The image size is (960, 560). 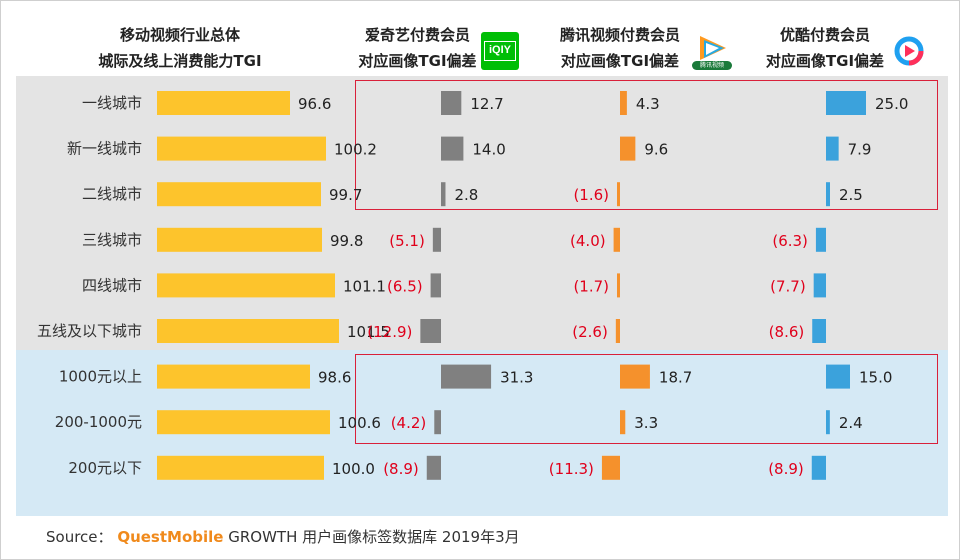 What do you see at coordinates (646, 423) in the screenshot?
I see `tencent-value-label: 3.3` at bounding box center [646, 423].